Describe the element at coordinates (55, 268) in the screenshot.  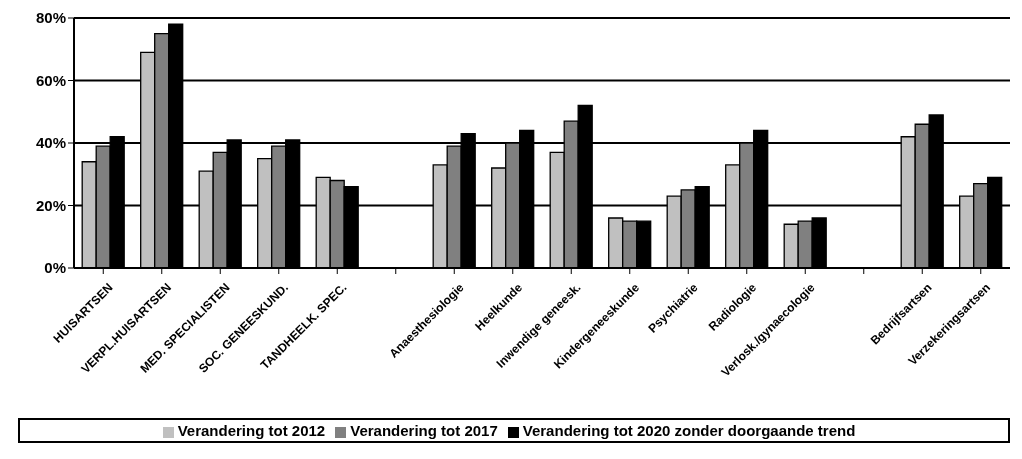
I see `y-tick-label: 0%` at that location.